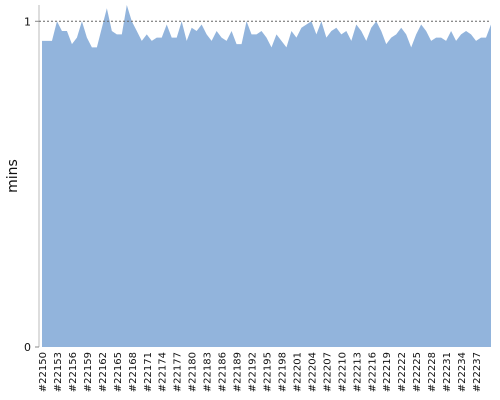 The height and width of the screenshot is (400, 500). Describe the element at coordinates (372, 372) in the screenshot. I see `x-tick-label: #22216` at that location.